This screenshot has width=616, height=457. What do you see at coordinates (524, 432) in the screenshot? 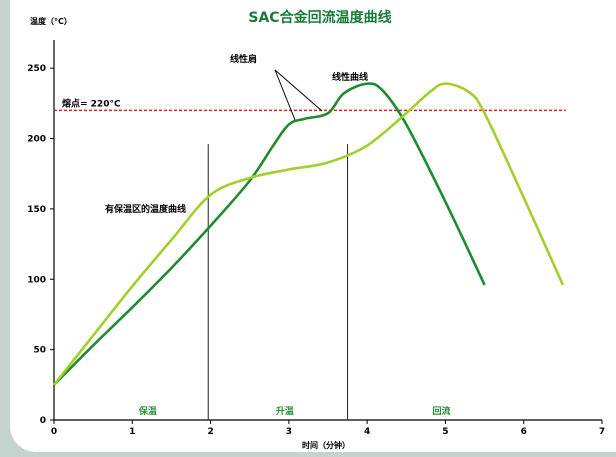
I see `x-tick-label: 6` at bounding box center [524, 432].